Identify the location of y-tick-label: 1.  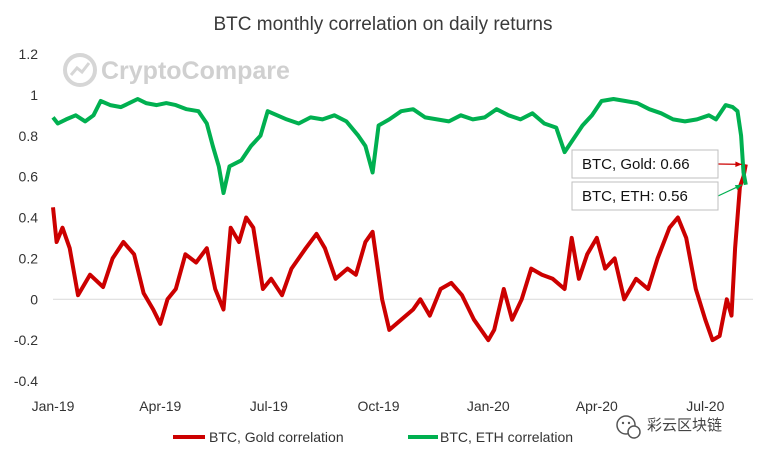
(34, 95).